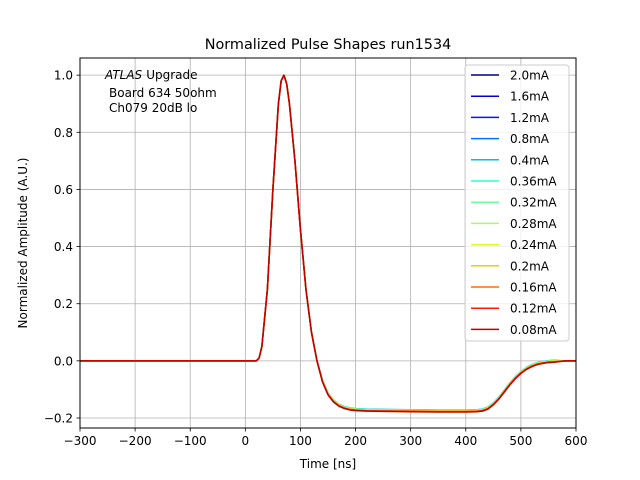 Image resolution: width=640 pixels, height=480 pixels. Describe the element at coordinates (63, 361) in the screenshot. I see `y-tick-label: 0.0` at that location.